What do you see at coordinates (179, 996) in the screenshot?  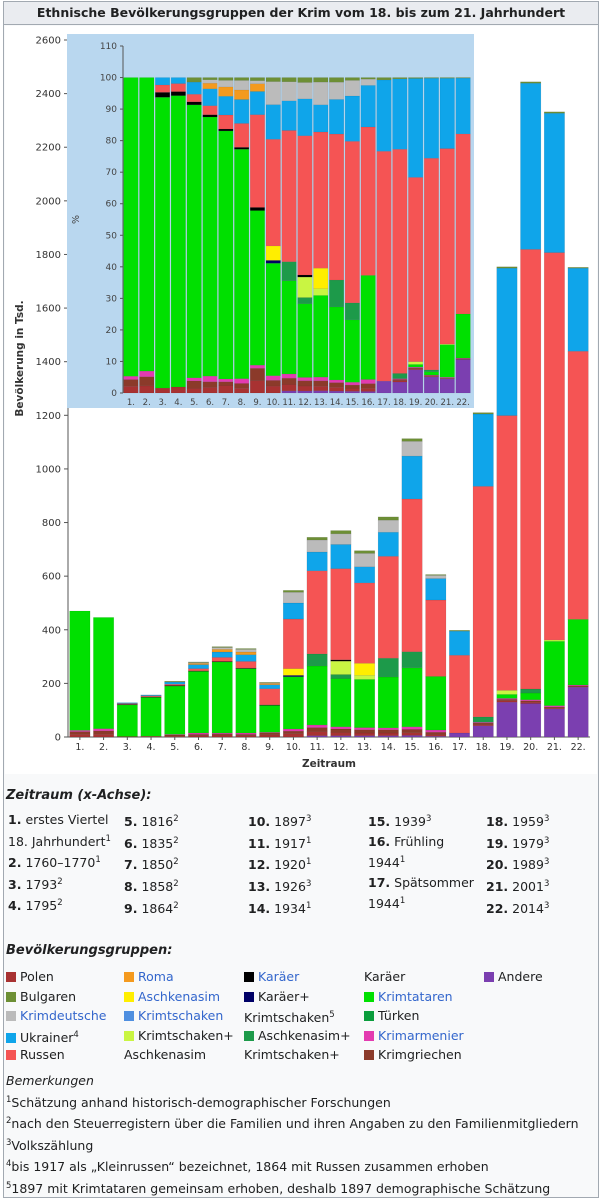 I see `legend-label: Aschkenasim` at bounding box center [179, 996].